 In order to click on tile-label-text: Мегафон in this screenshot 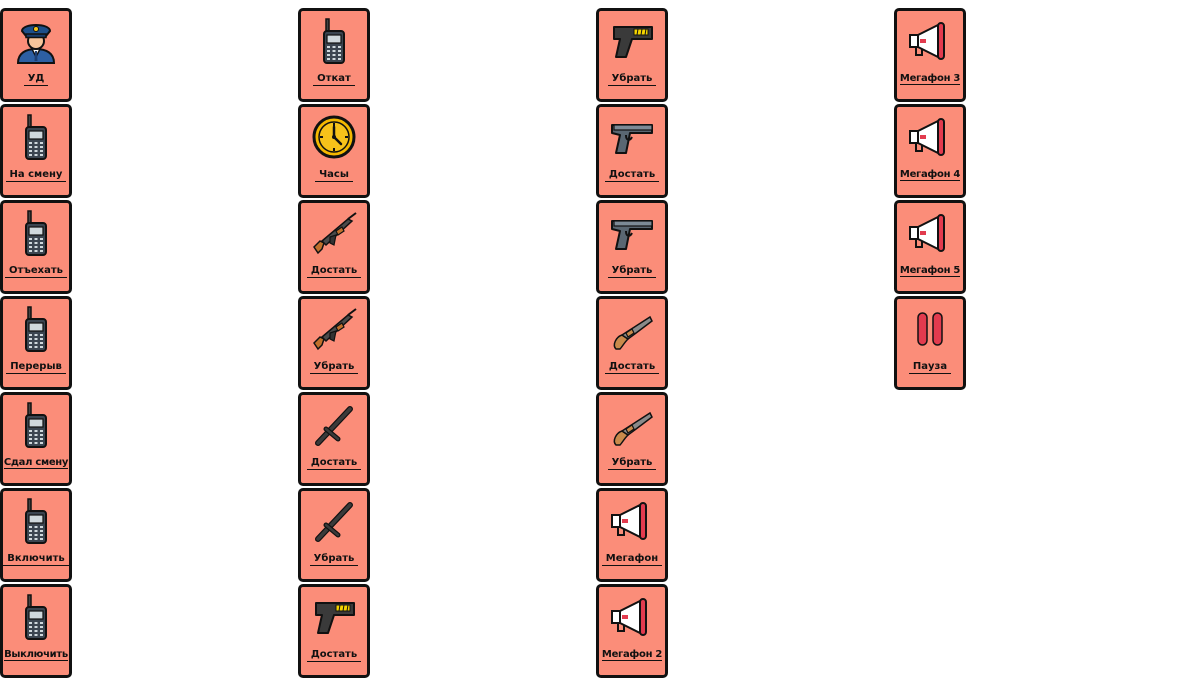, I will do `click(632, 559)`.